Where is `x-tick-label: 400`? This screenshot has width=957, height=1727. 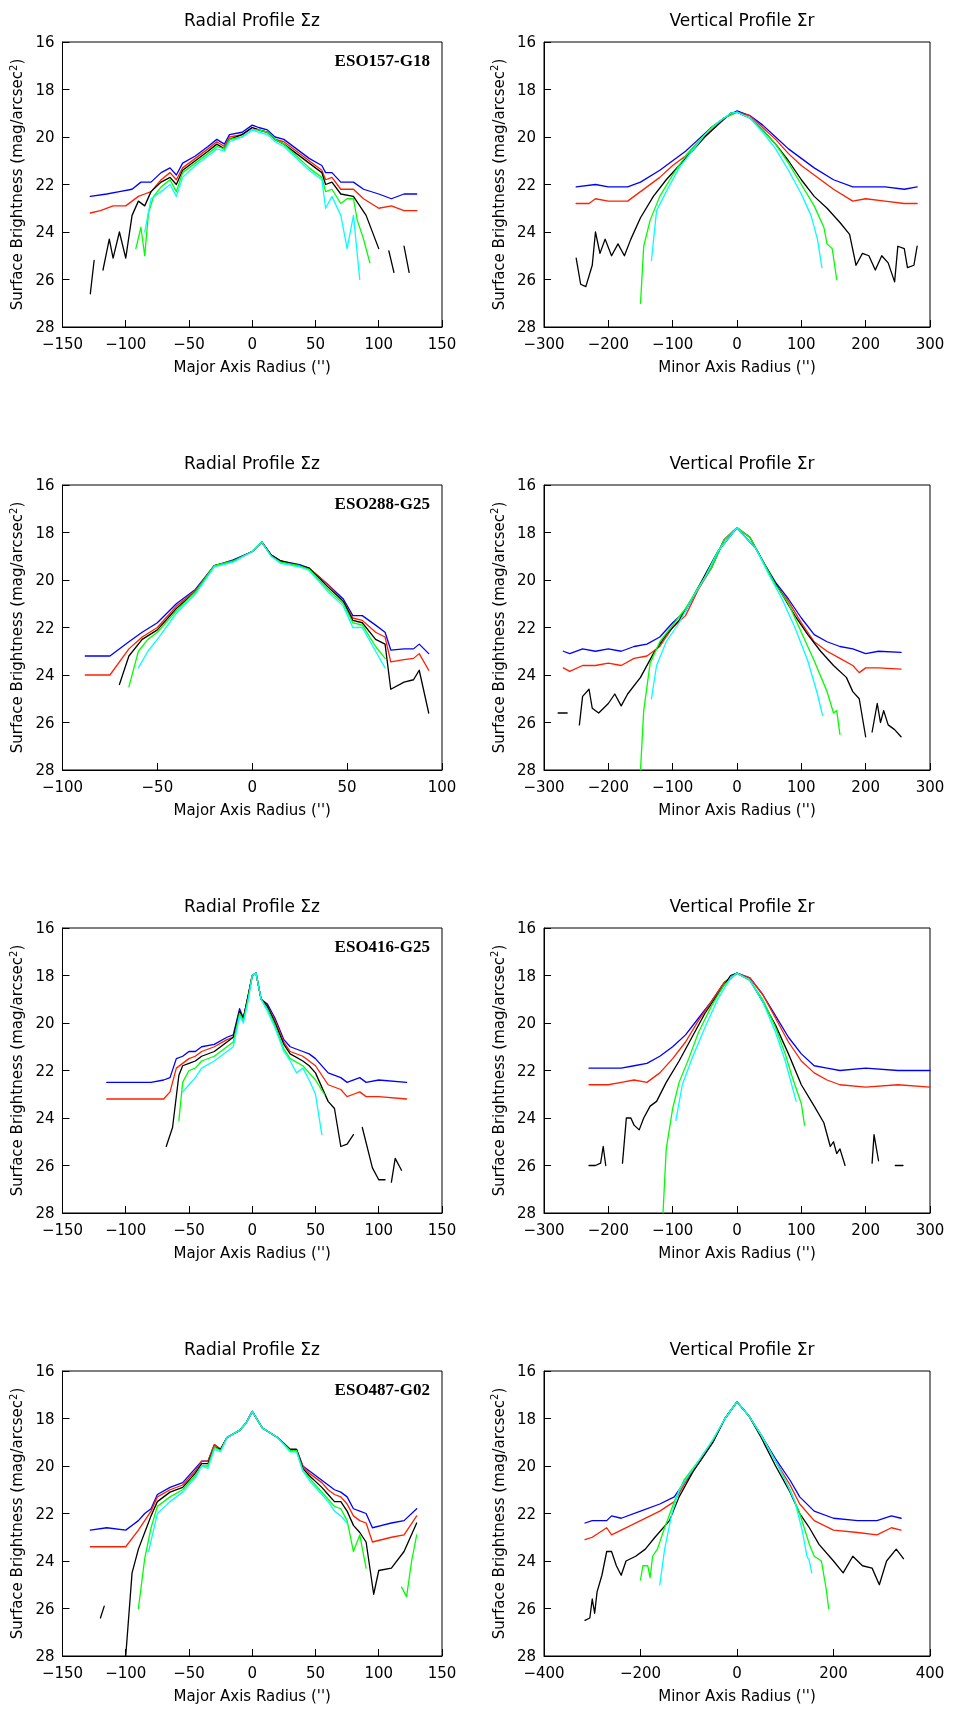 x-tick-label: 400 is located at coordinates (930, 1672).